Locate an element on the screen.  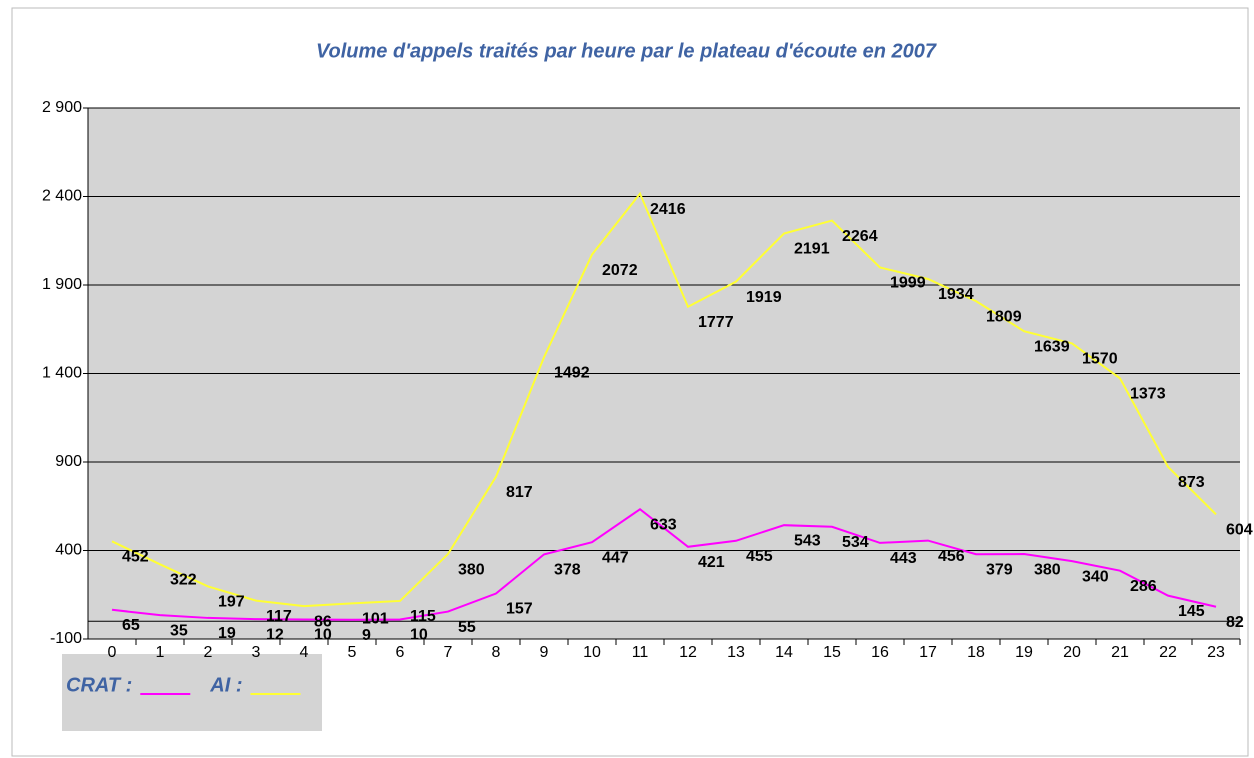
data-label: 2072 is located at coordinates (620, 270).